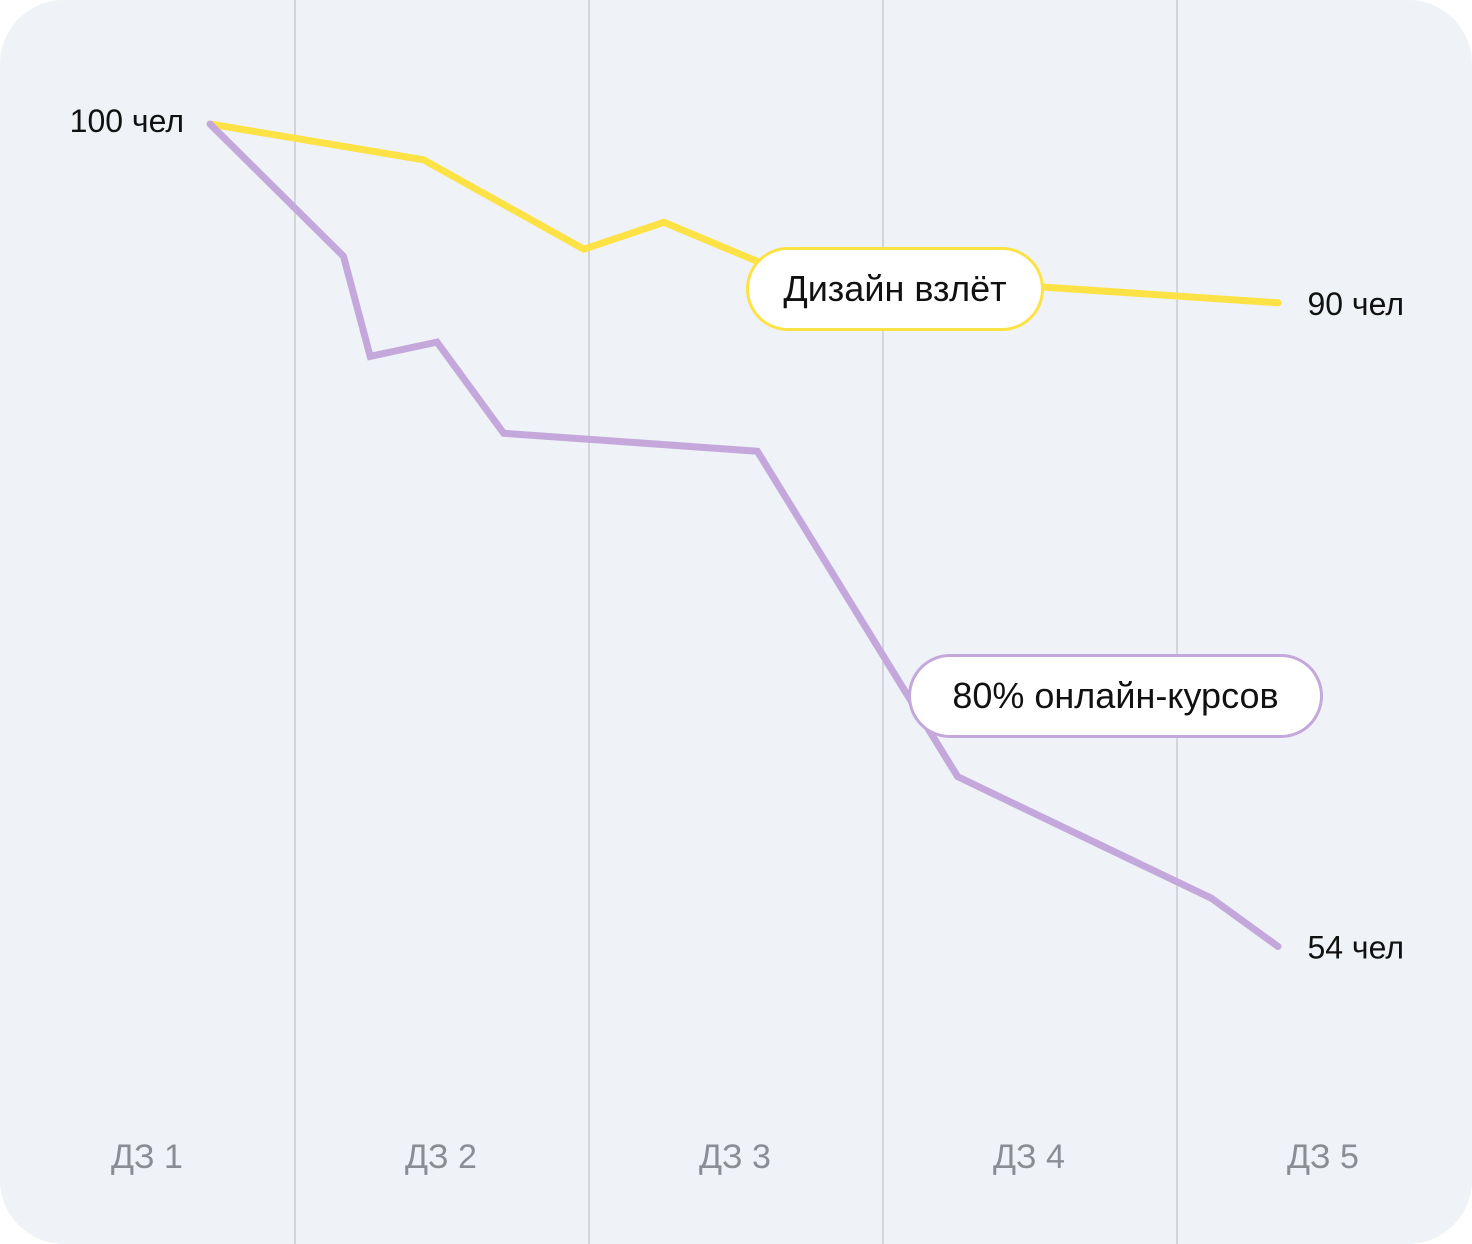 The width and height of the screenshot is (1472, 1244). I want to click on legend-label: 80% онлайн-курсов, so click(1115, 695).